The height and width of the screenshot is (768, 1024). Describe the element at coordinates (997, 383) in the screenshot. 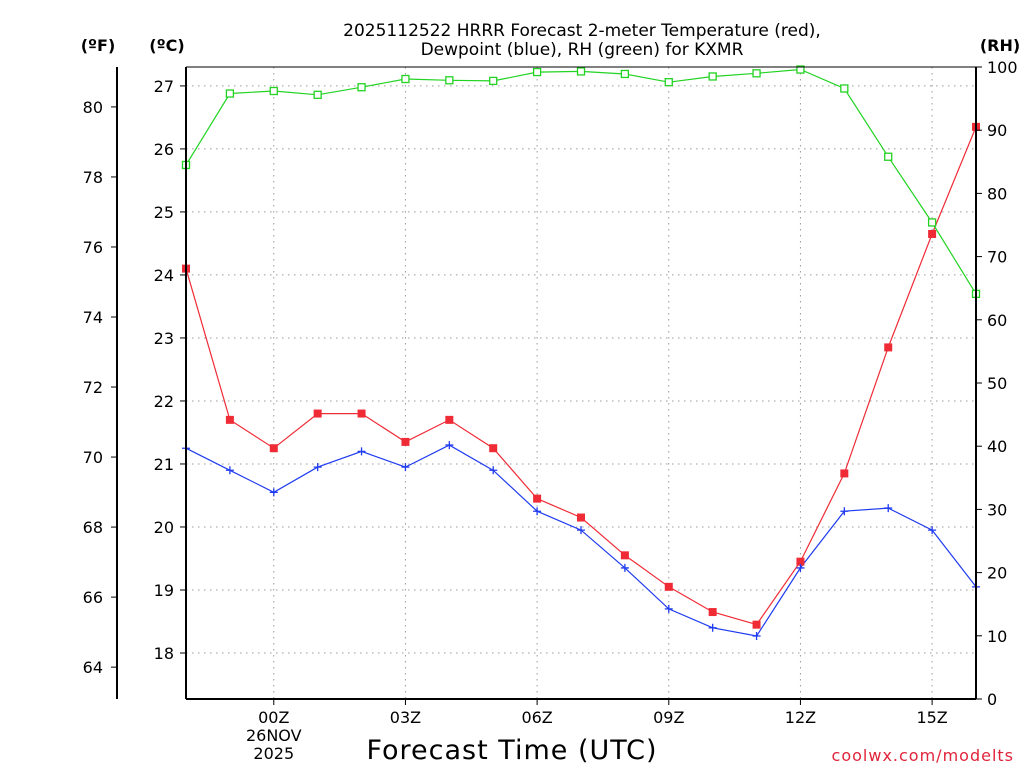

I see `rh-tick-label: 50` at that location.